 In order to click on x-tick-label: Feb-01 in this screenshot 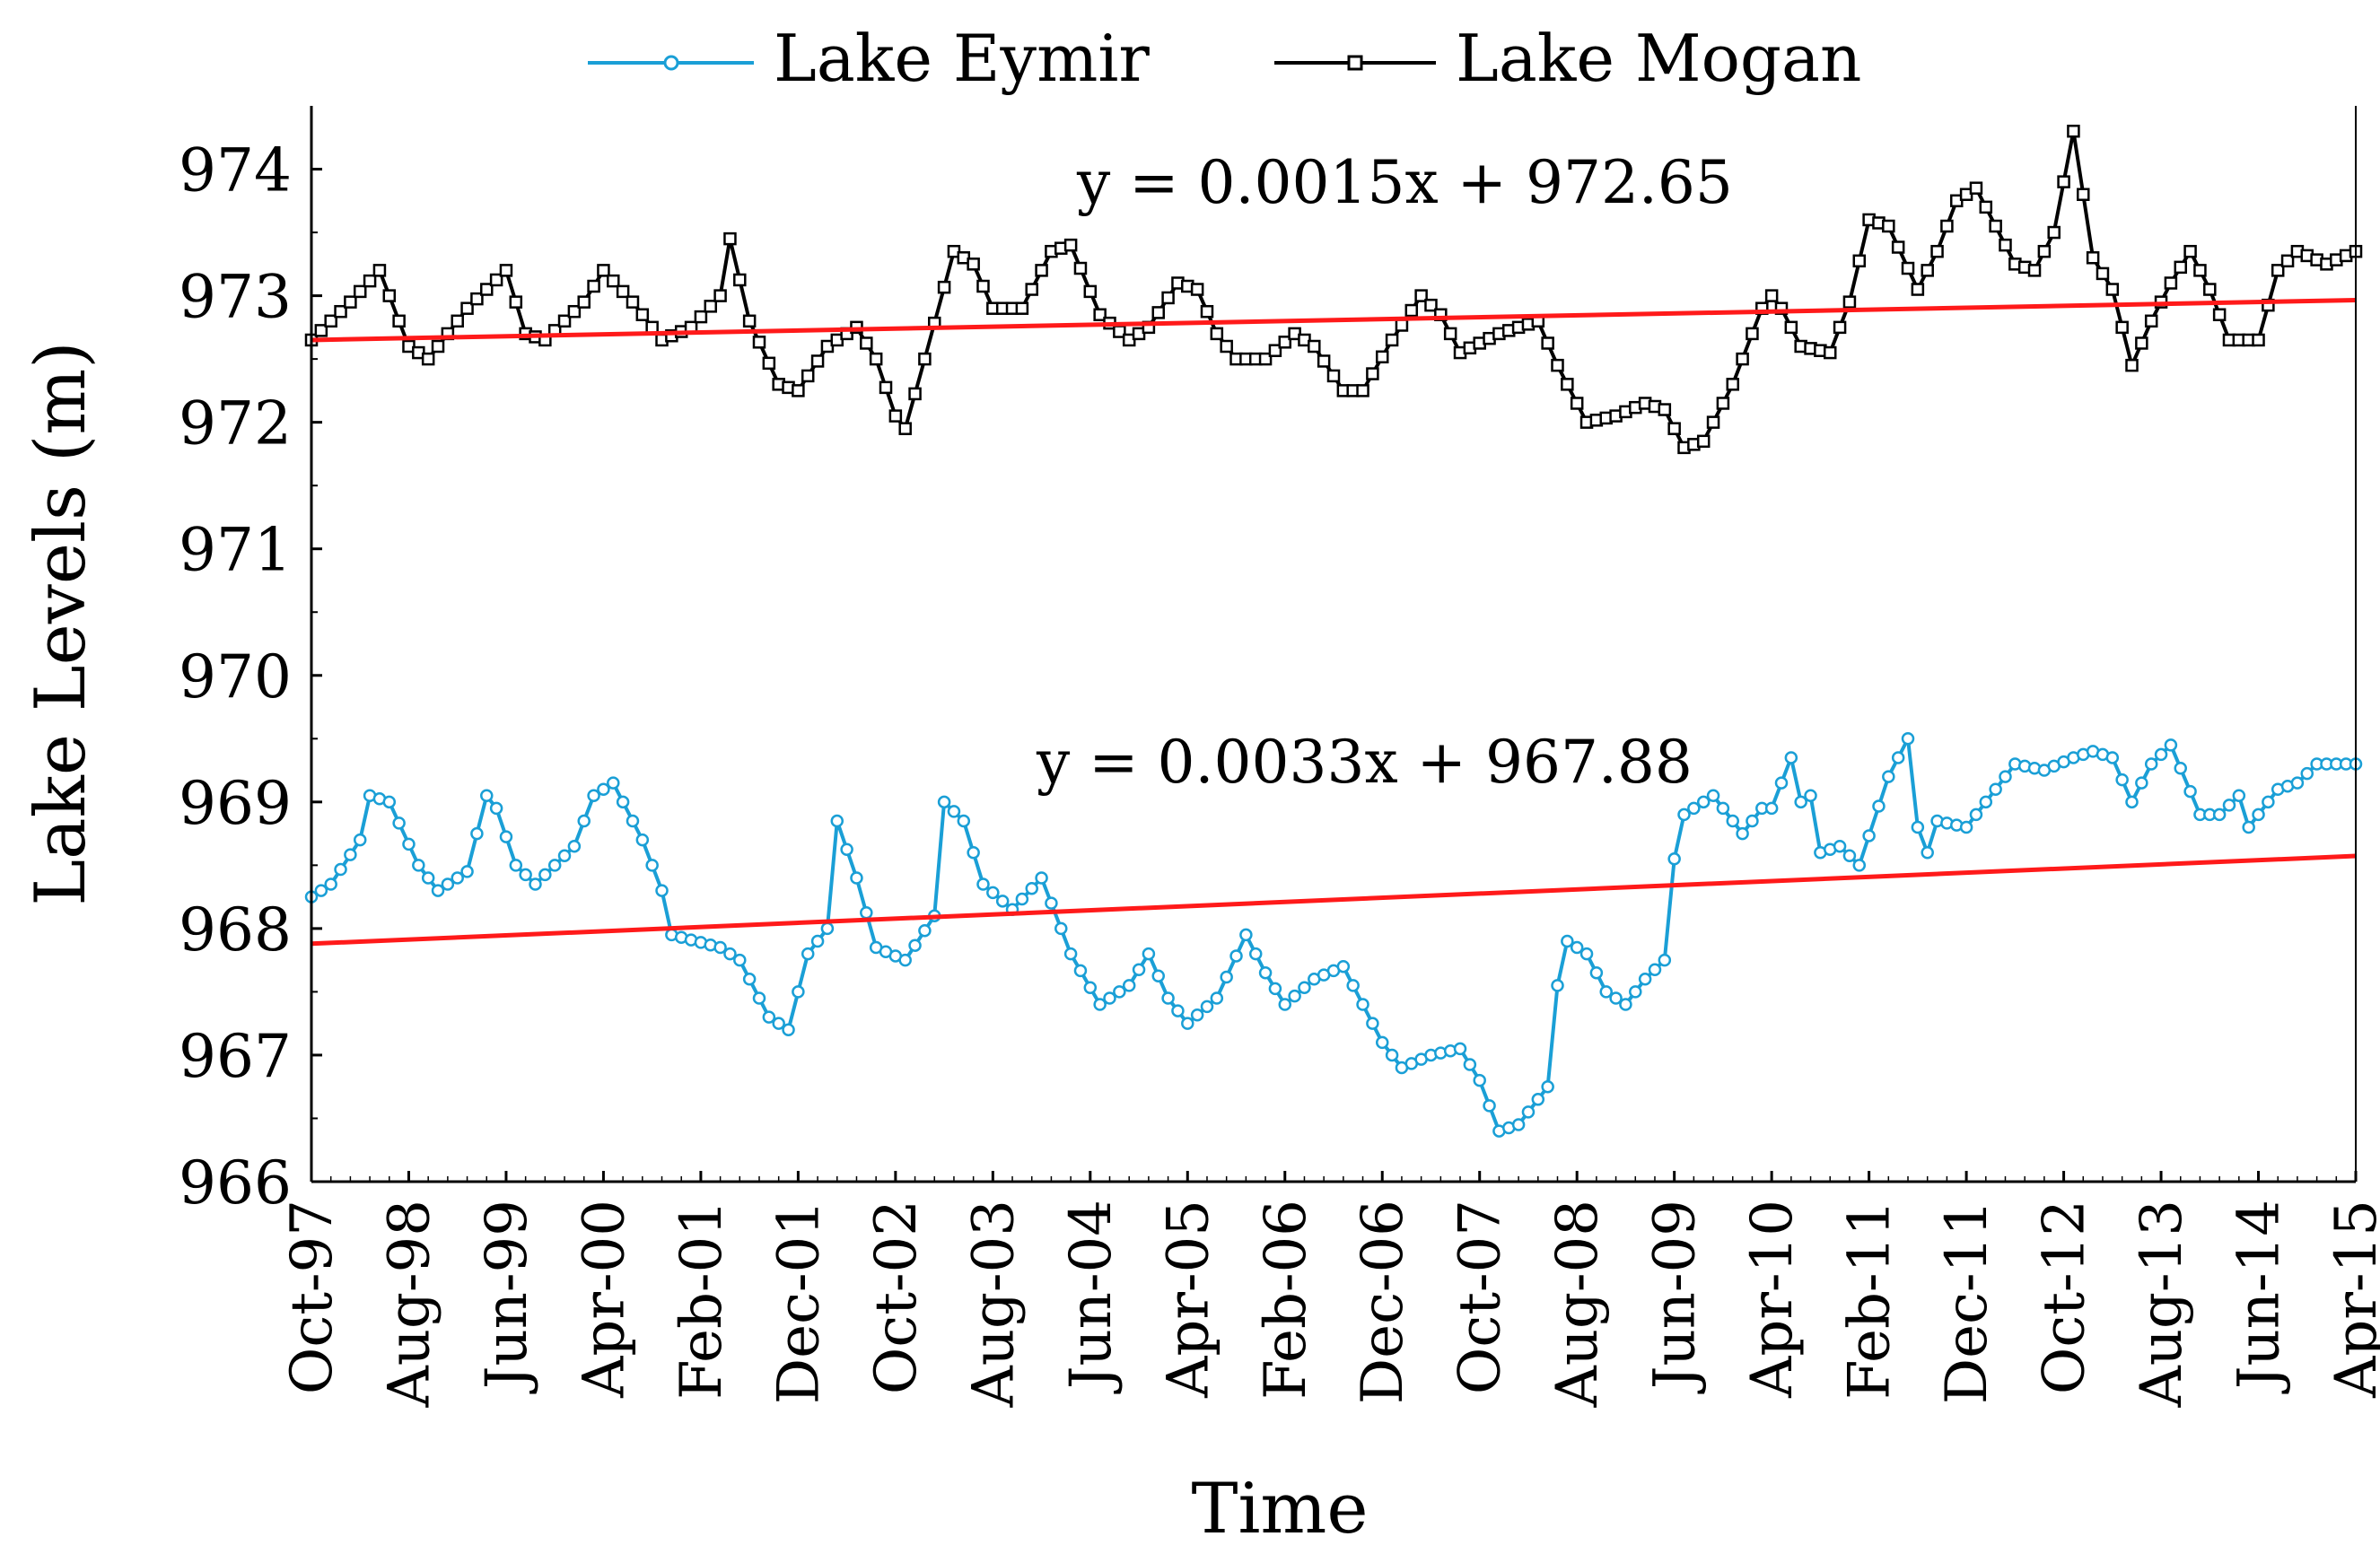, I will do `click(702, 1300)`.